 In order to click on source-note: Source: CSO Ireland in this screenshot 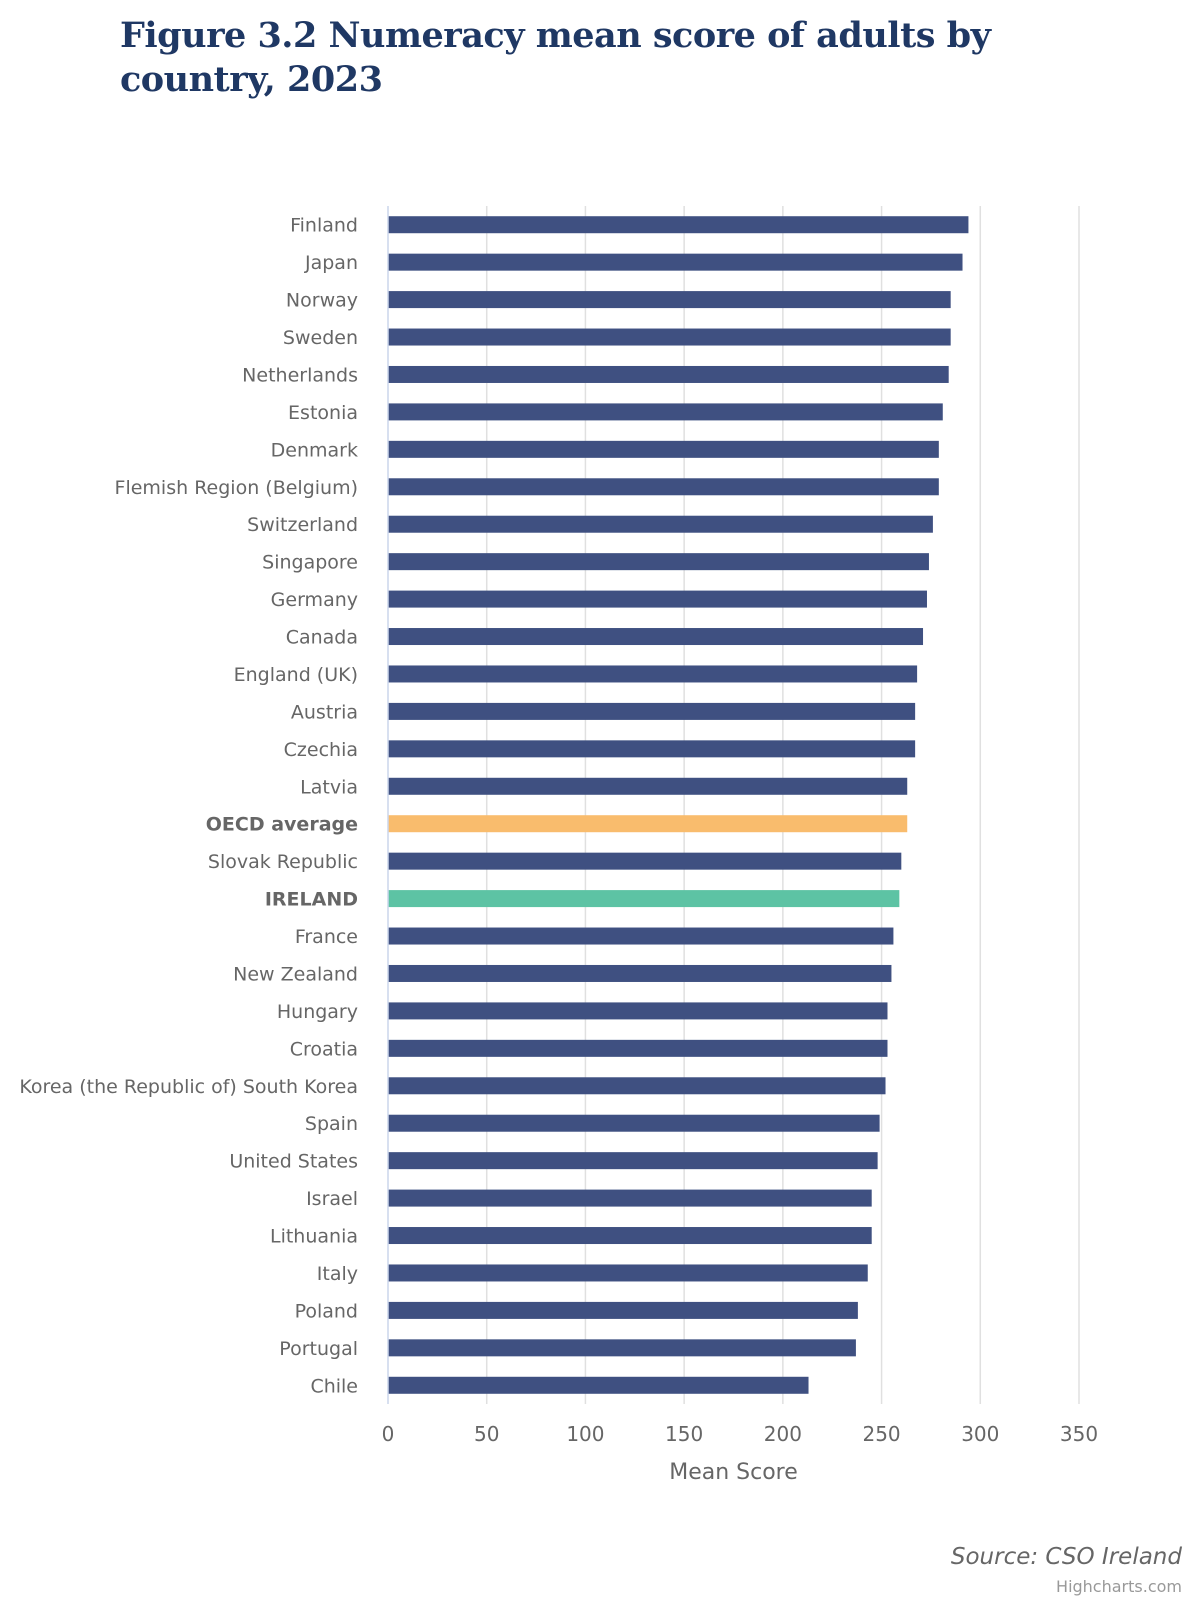, I will do `click(1066, 1557)`.